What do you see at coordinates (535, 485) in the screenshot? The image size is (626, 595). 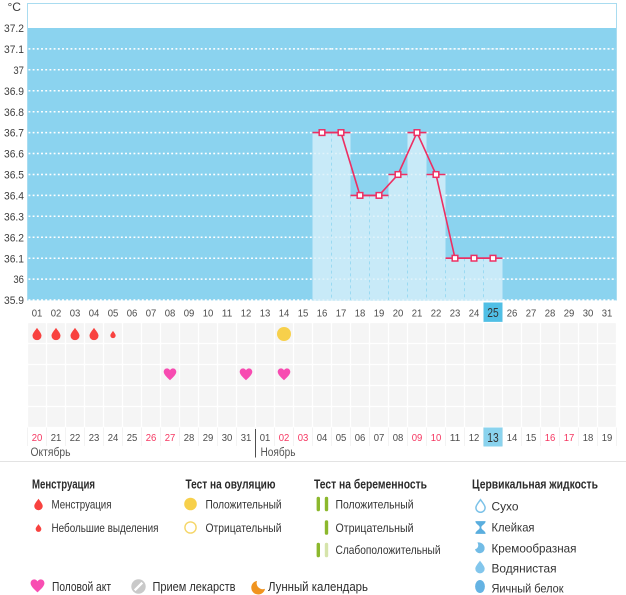 I see `svg-text: Цервикальная жидкость` at bounding box center [535, 485].